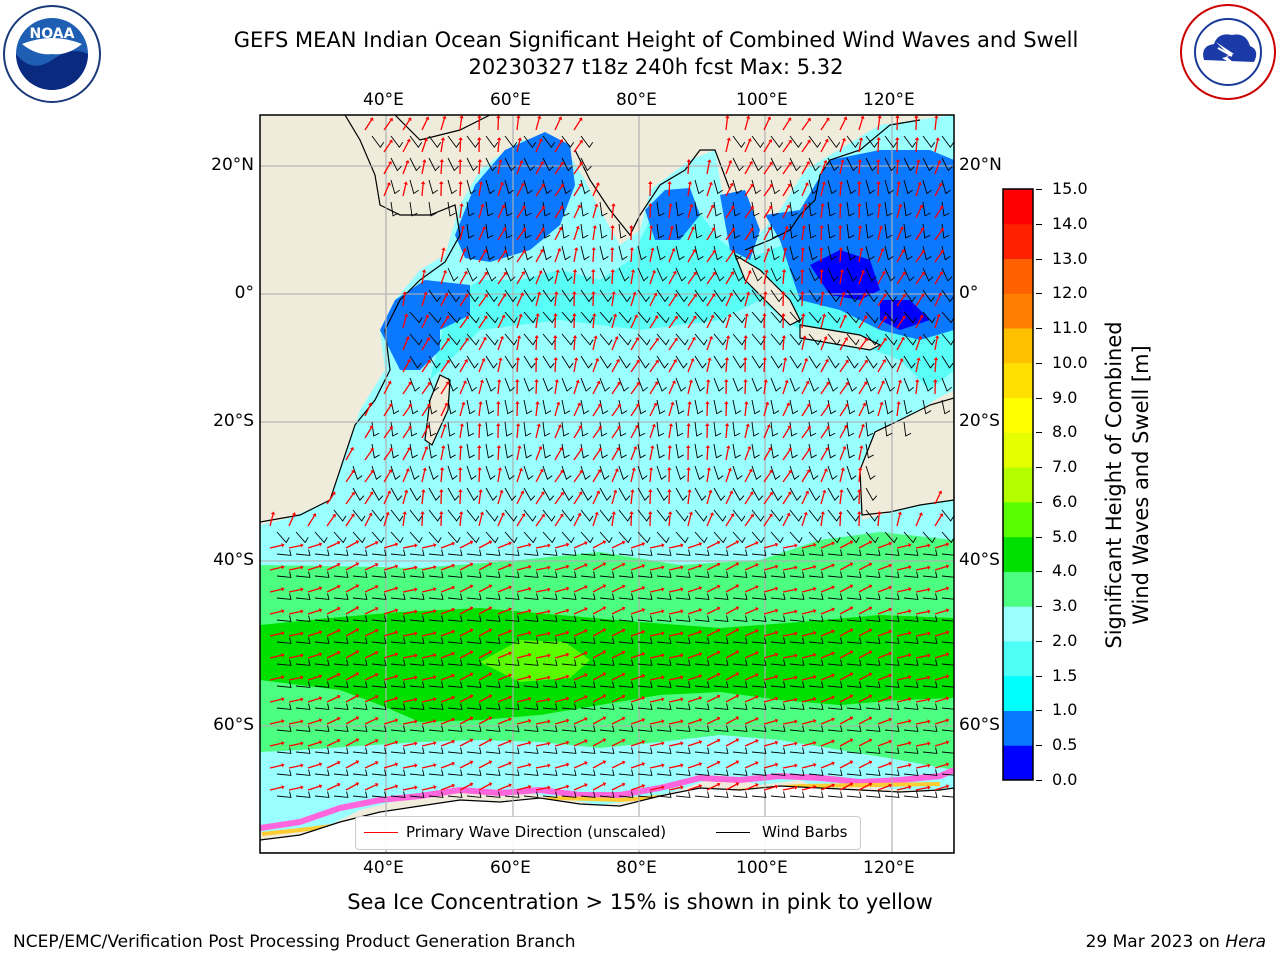 This screenshot has width=1280, height=960. What do you see at coordinates (233, 421) in the screenshot?
I see `lat-tick-left: 20°S` at bounding box center [233, 421].